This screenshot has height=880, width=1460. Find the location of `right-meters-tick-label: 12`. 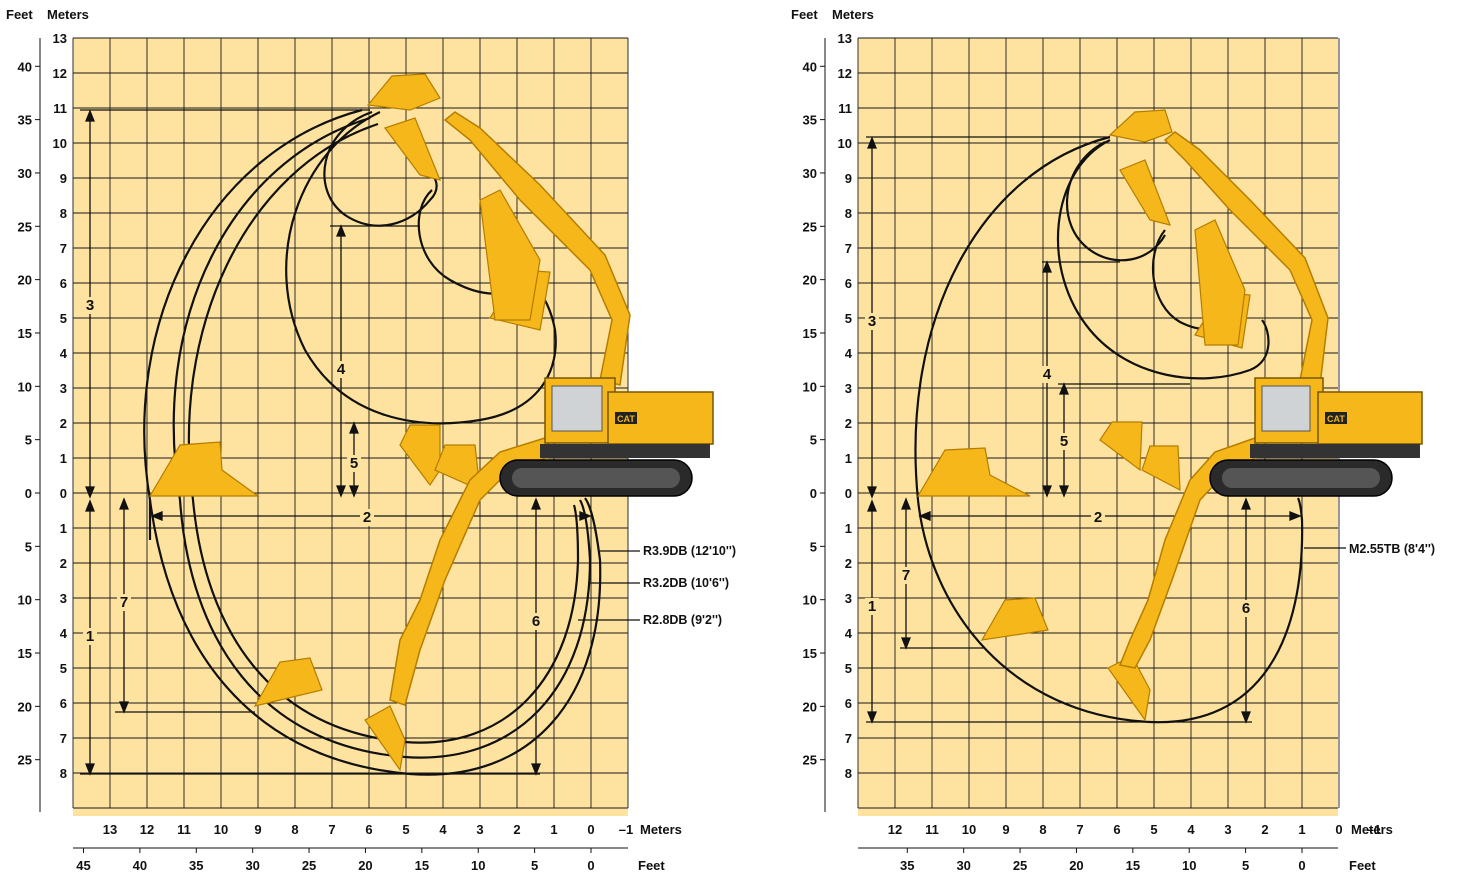

right-meters-tick-label: 12 is located at coordinates (845, 73).